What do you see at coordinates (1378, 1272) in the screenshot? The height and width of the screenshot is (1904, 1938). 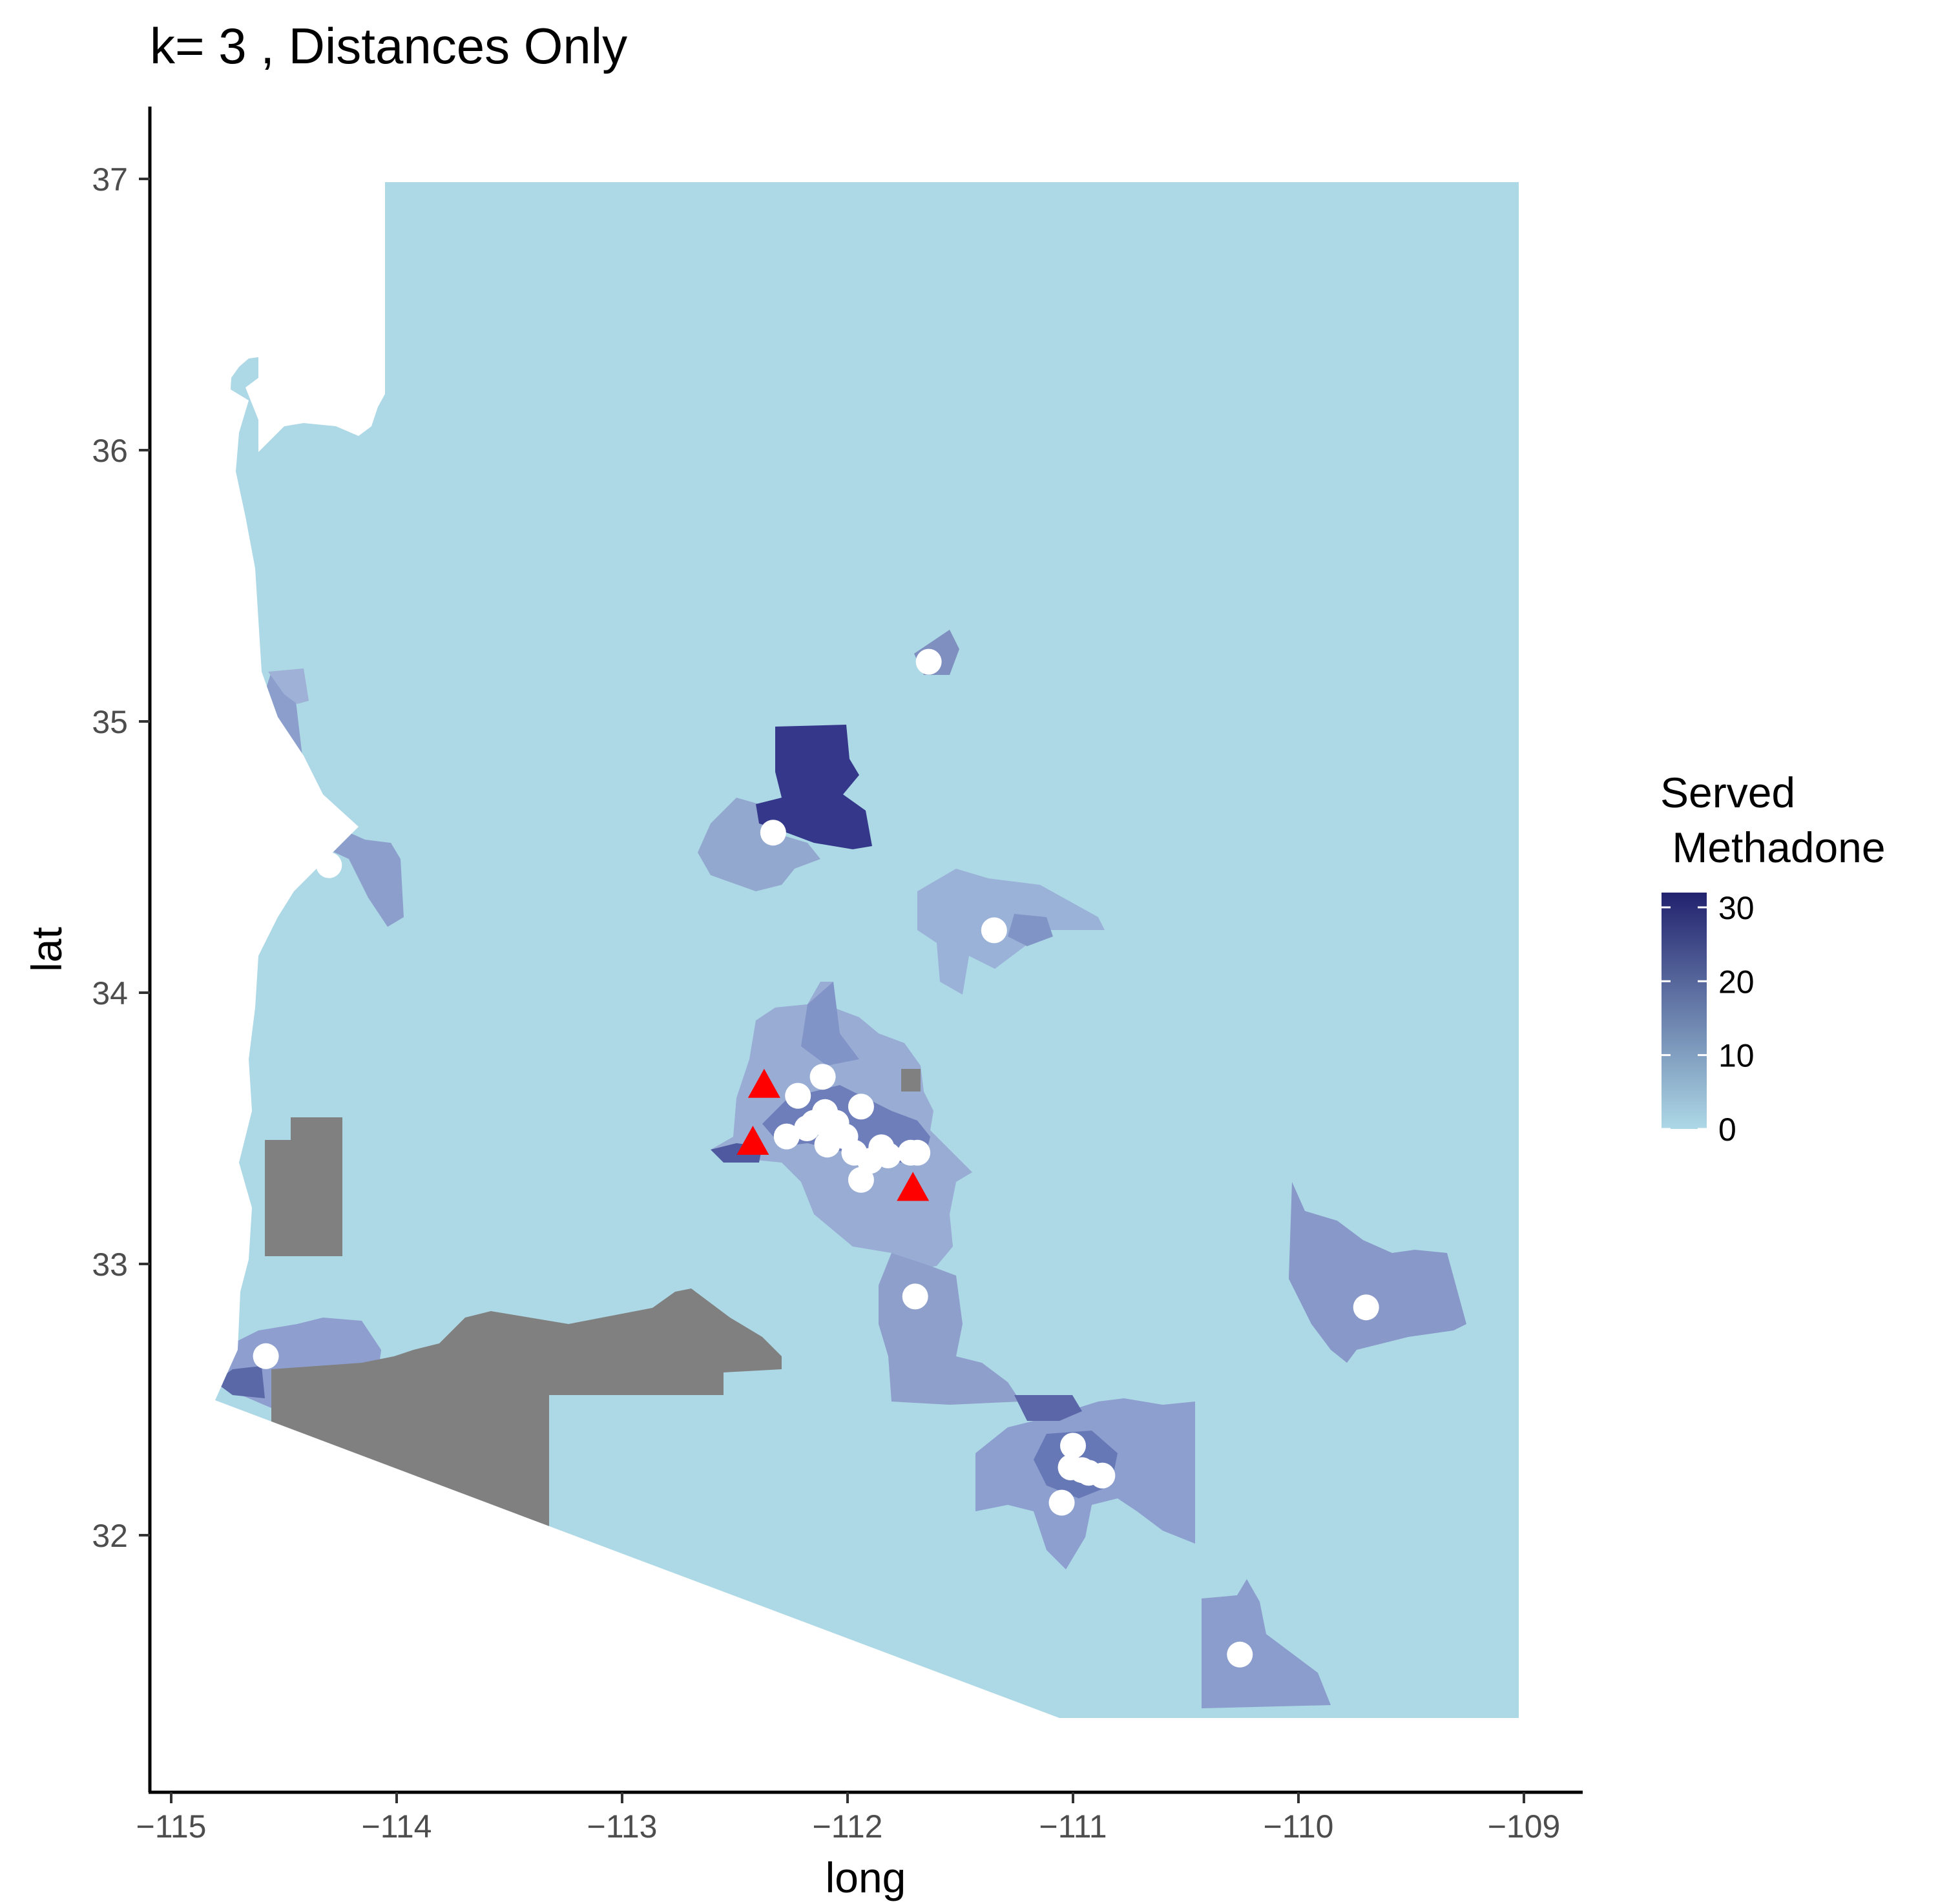 I see `tract-safford` at bounding box center [1378, 1272].